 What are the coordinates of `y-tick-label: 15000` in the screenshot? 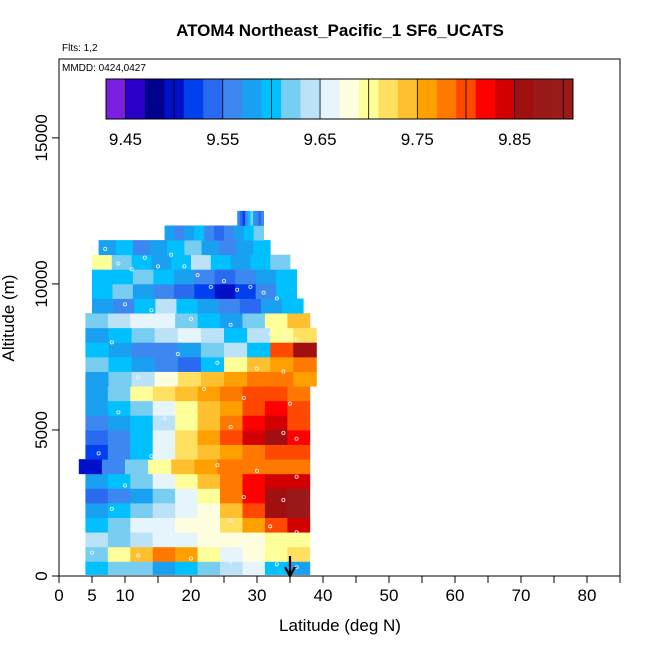 It's located at (41, 137).